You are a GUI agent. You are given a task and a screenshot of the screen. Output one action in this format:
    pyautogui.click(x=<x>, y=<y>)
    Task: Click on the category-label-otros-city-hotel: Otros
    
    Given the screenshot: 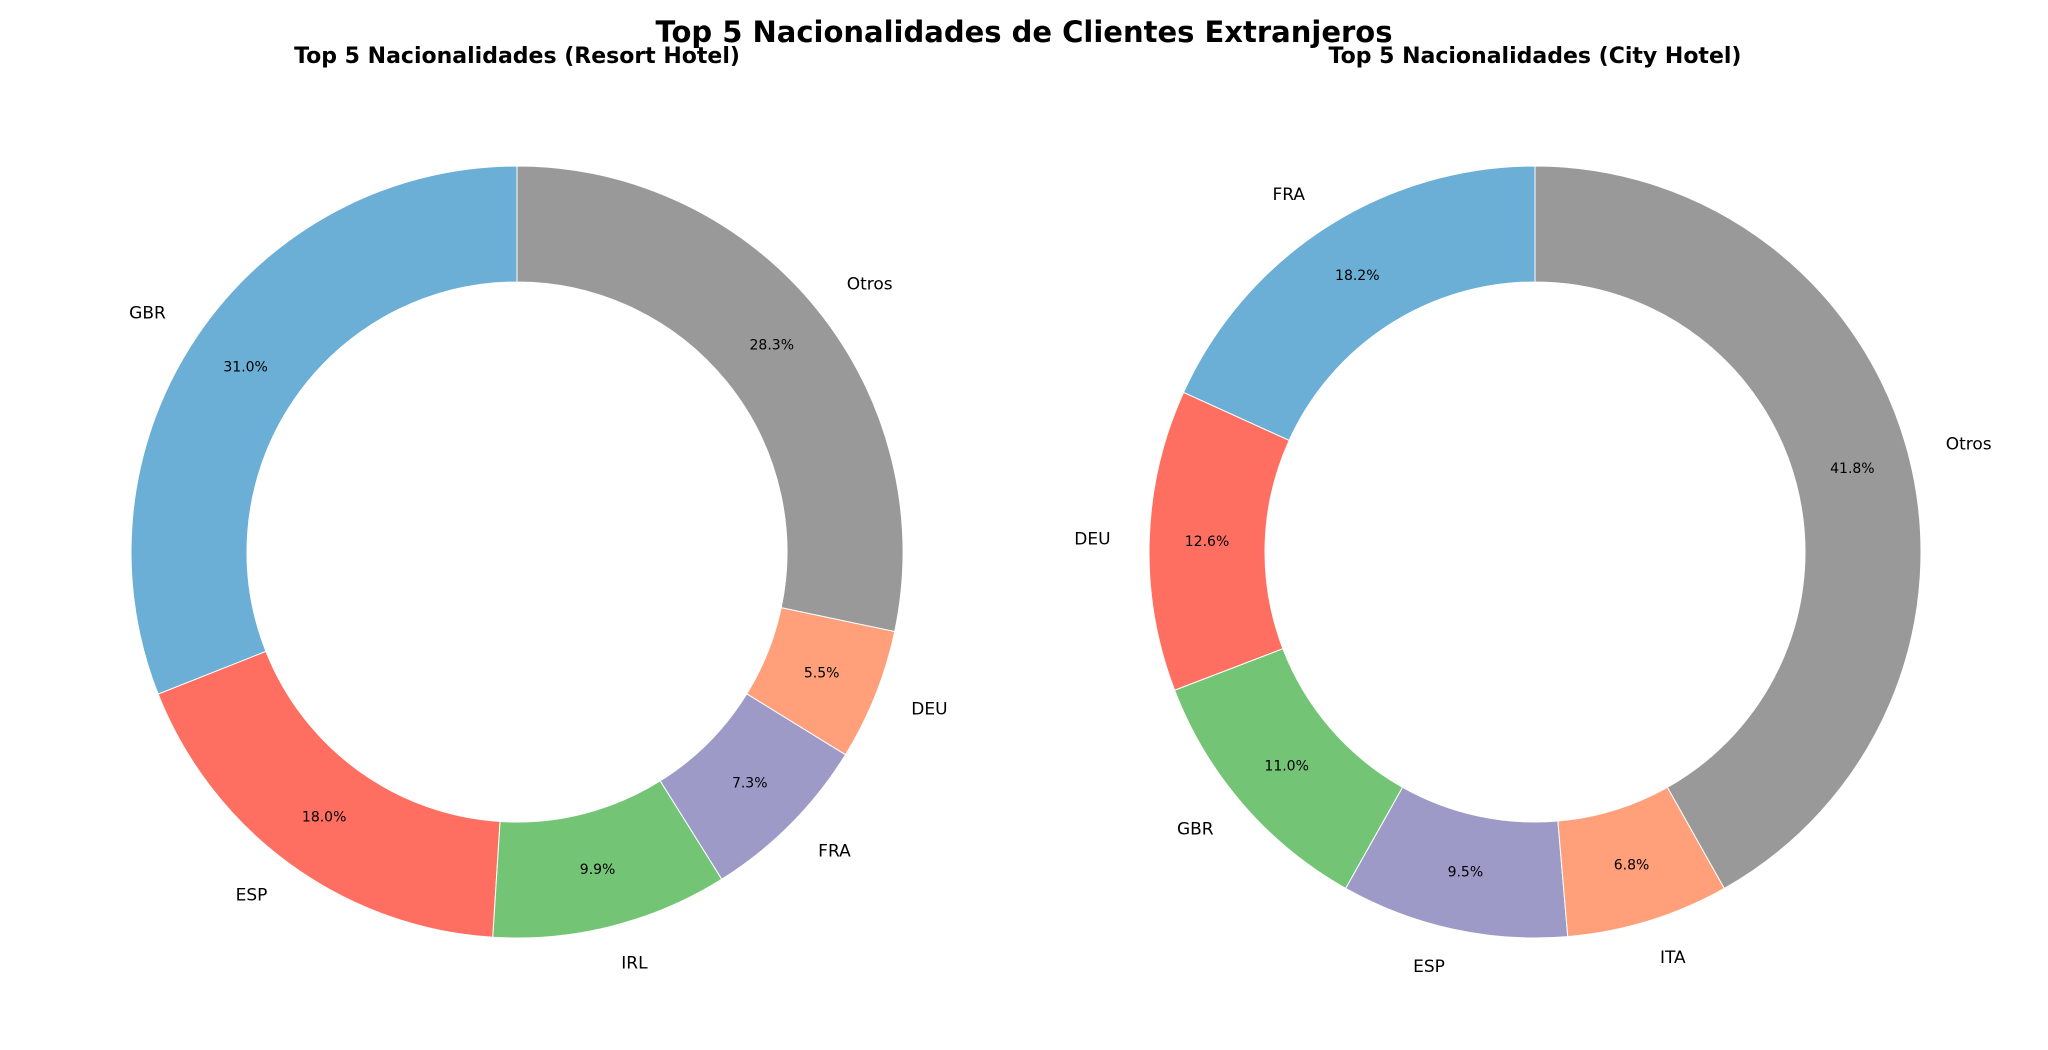 What is the action you would take?
    pyautogui.click(x=1969, y=444)
    